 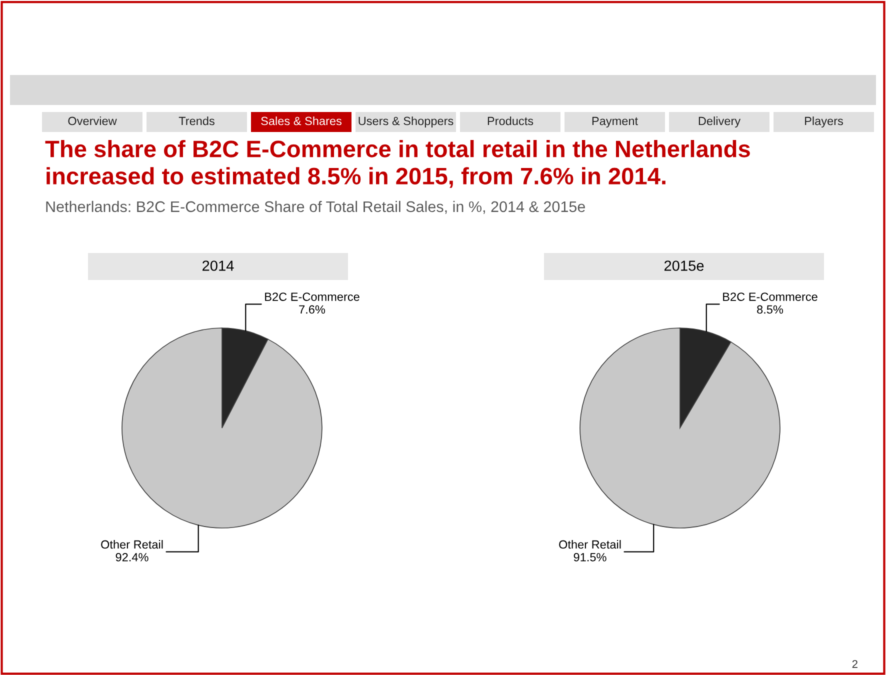 What do you see at coordinates (92, 121) in the screenshot?
I see `text: Overview` at bounding box center [92, 121].